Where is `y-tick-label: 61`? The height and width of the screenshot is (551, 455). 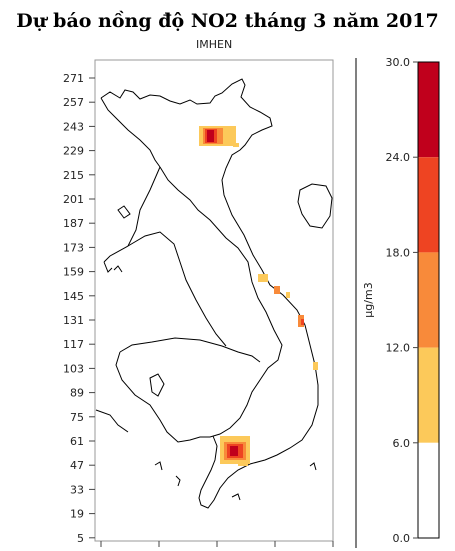 y-tick-label: 61 is located at coordinates (77, 441).